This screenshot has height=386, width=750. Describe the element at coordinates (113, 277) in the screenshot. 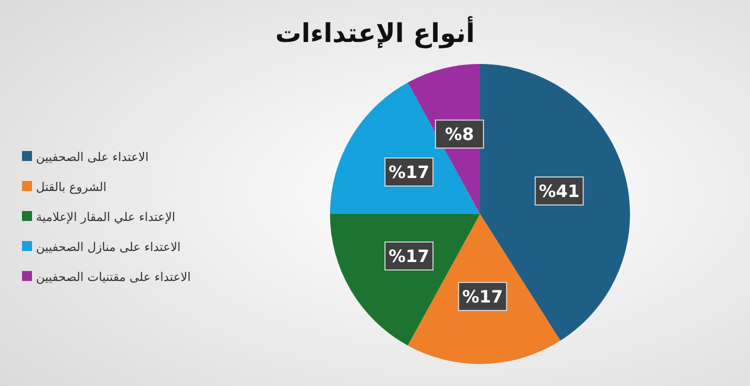

I see `legend-label: الاعتداء على مقتنيات الصحفيين` at that location.